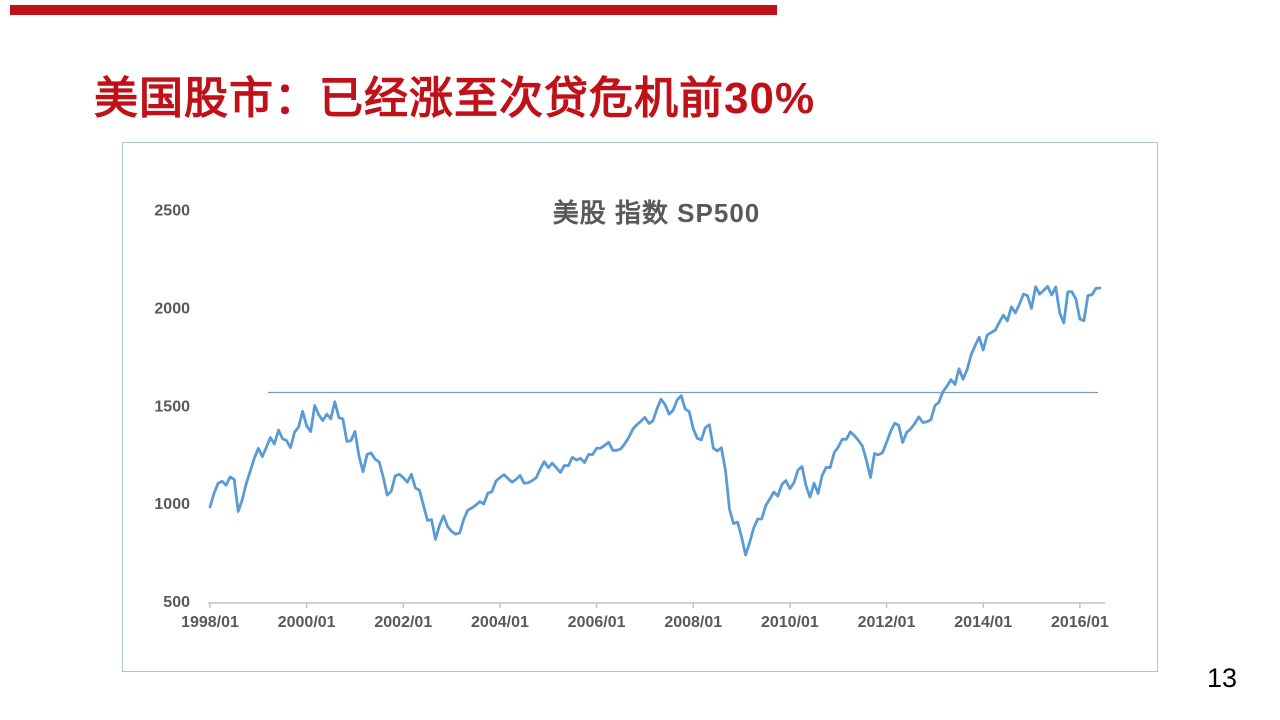  I want to click on y-tick-label: 1000, so click(172, 504).